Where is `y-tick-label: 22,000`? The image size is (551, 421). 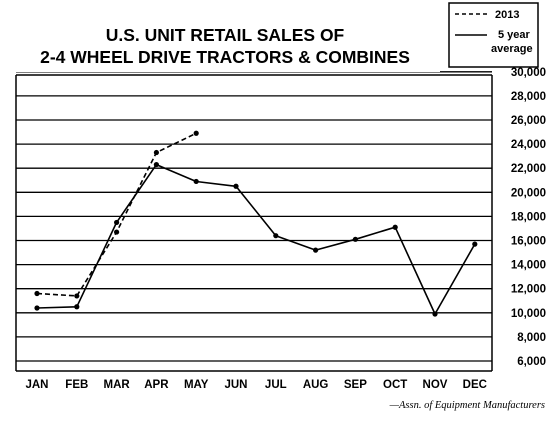
y-tick-label: 22,000 is located at coordinates (528, 169).